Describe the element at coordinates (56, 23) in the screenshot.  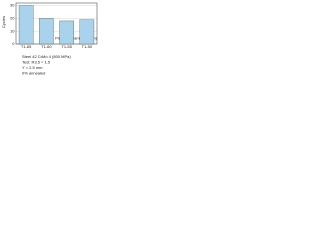
I see `plot-frame` at that location.